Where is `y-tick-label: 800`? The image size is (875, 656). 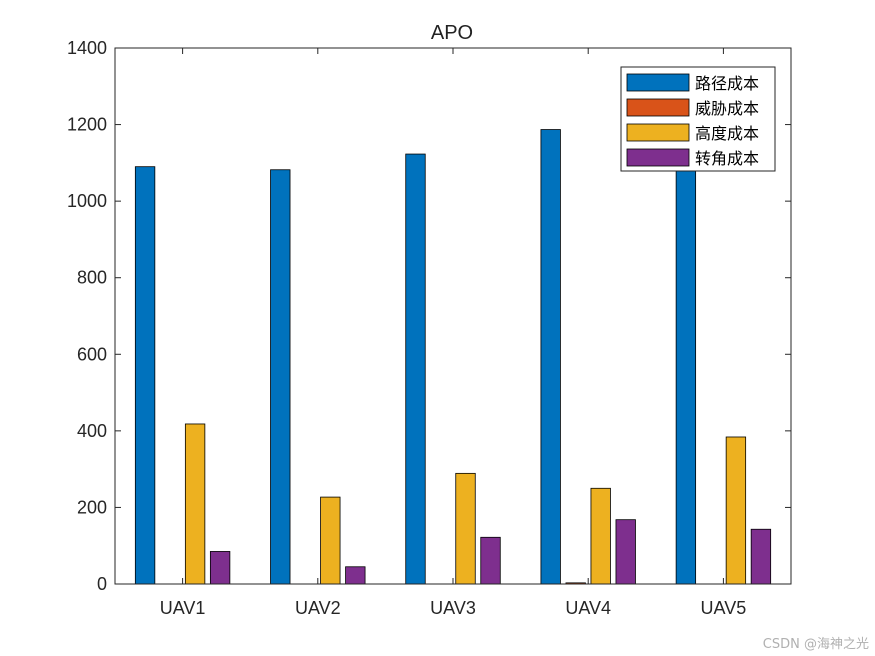 y-tick-label: 800 is located at coordinates (92, 278).